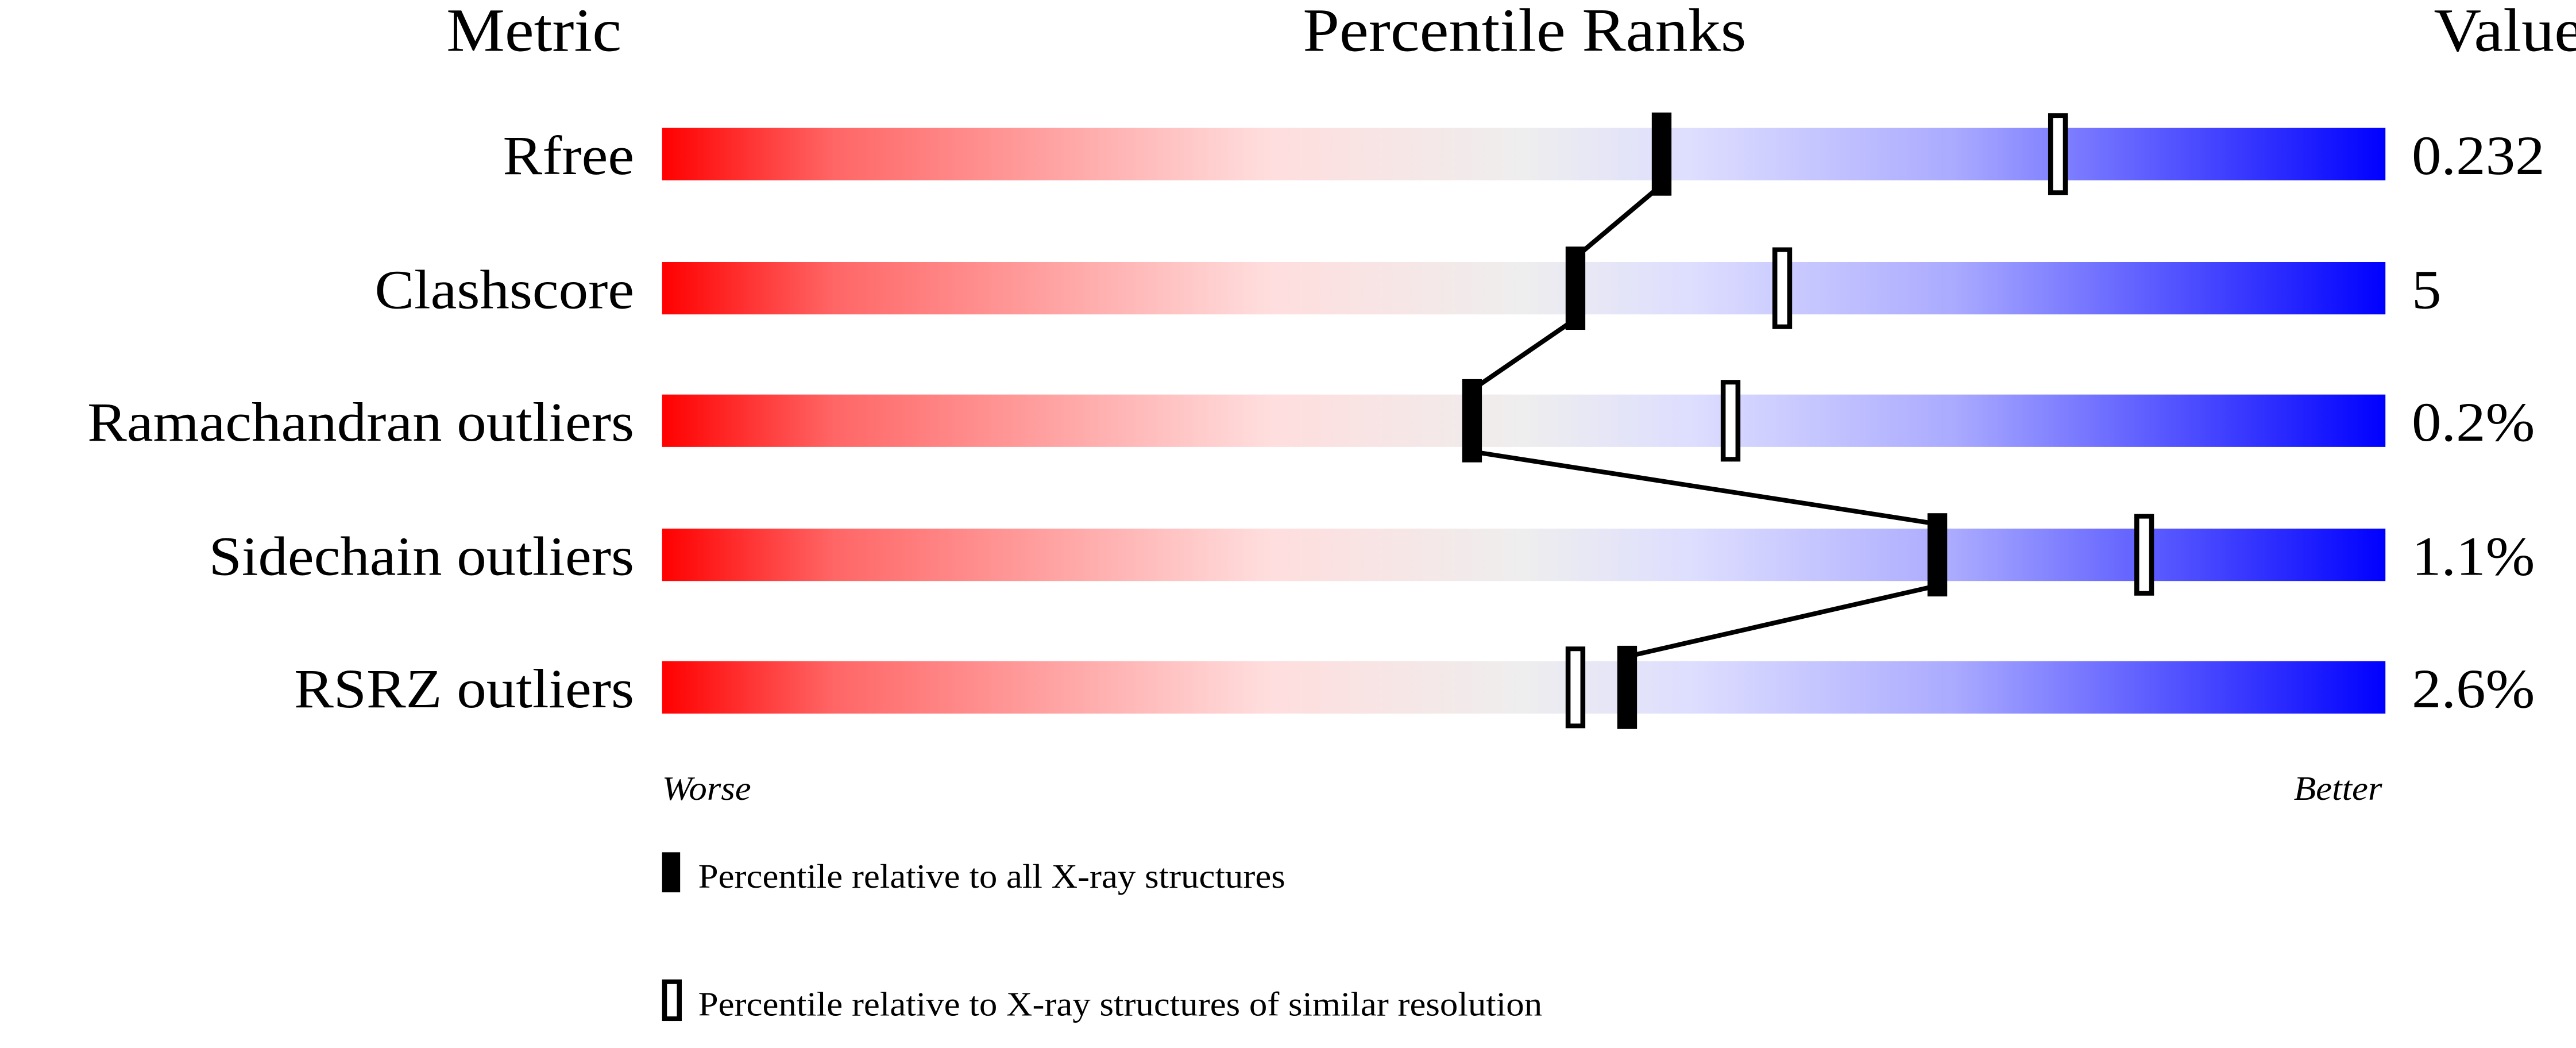  What do you see at coordinates (533, 32) in the screenshot?
I see `header-metric: Metric` at bounding box center [533, 32].